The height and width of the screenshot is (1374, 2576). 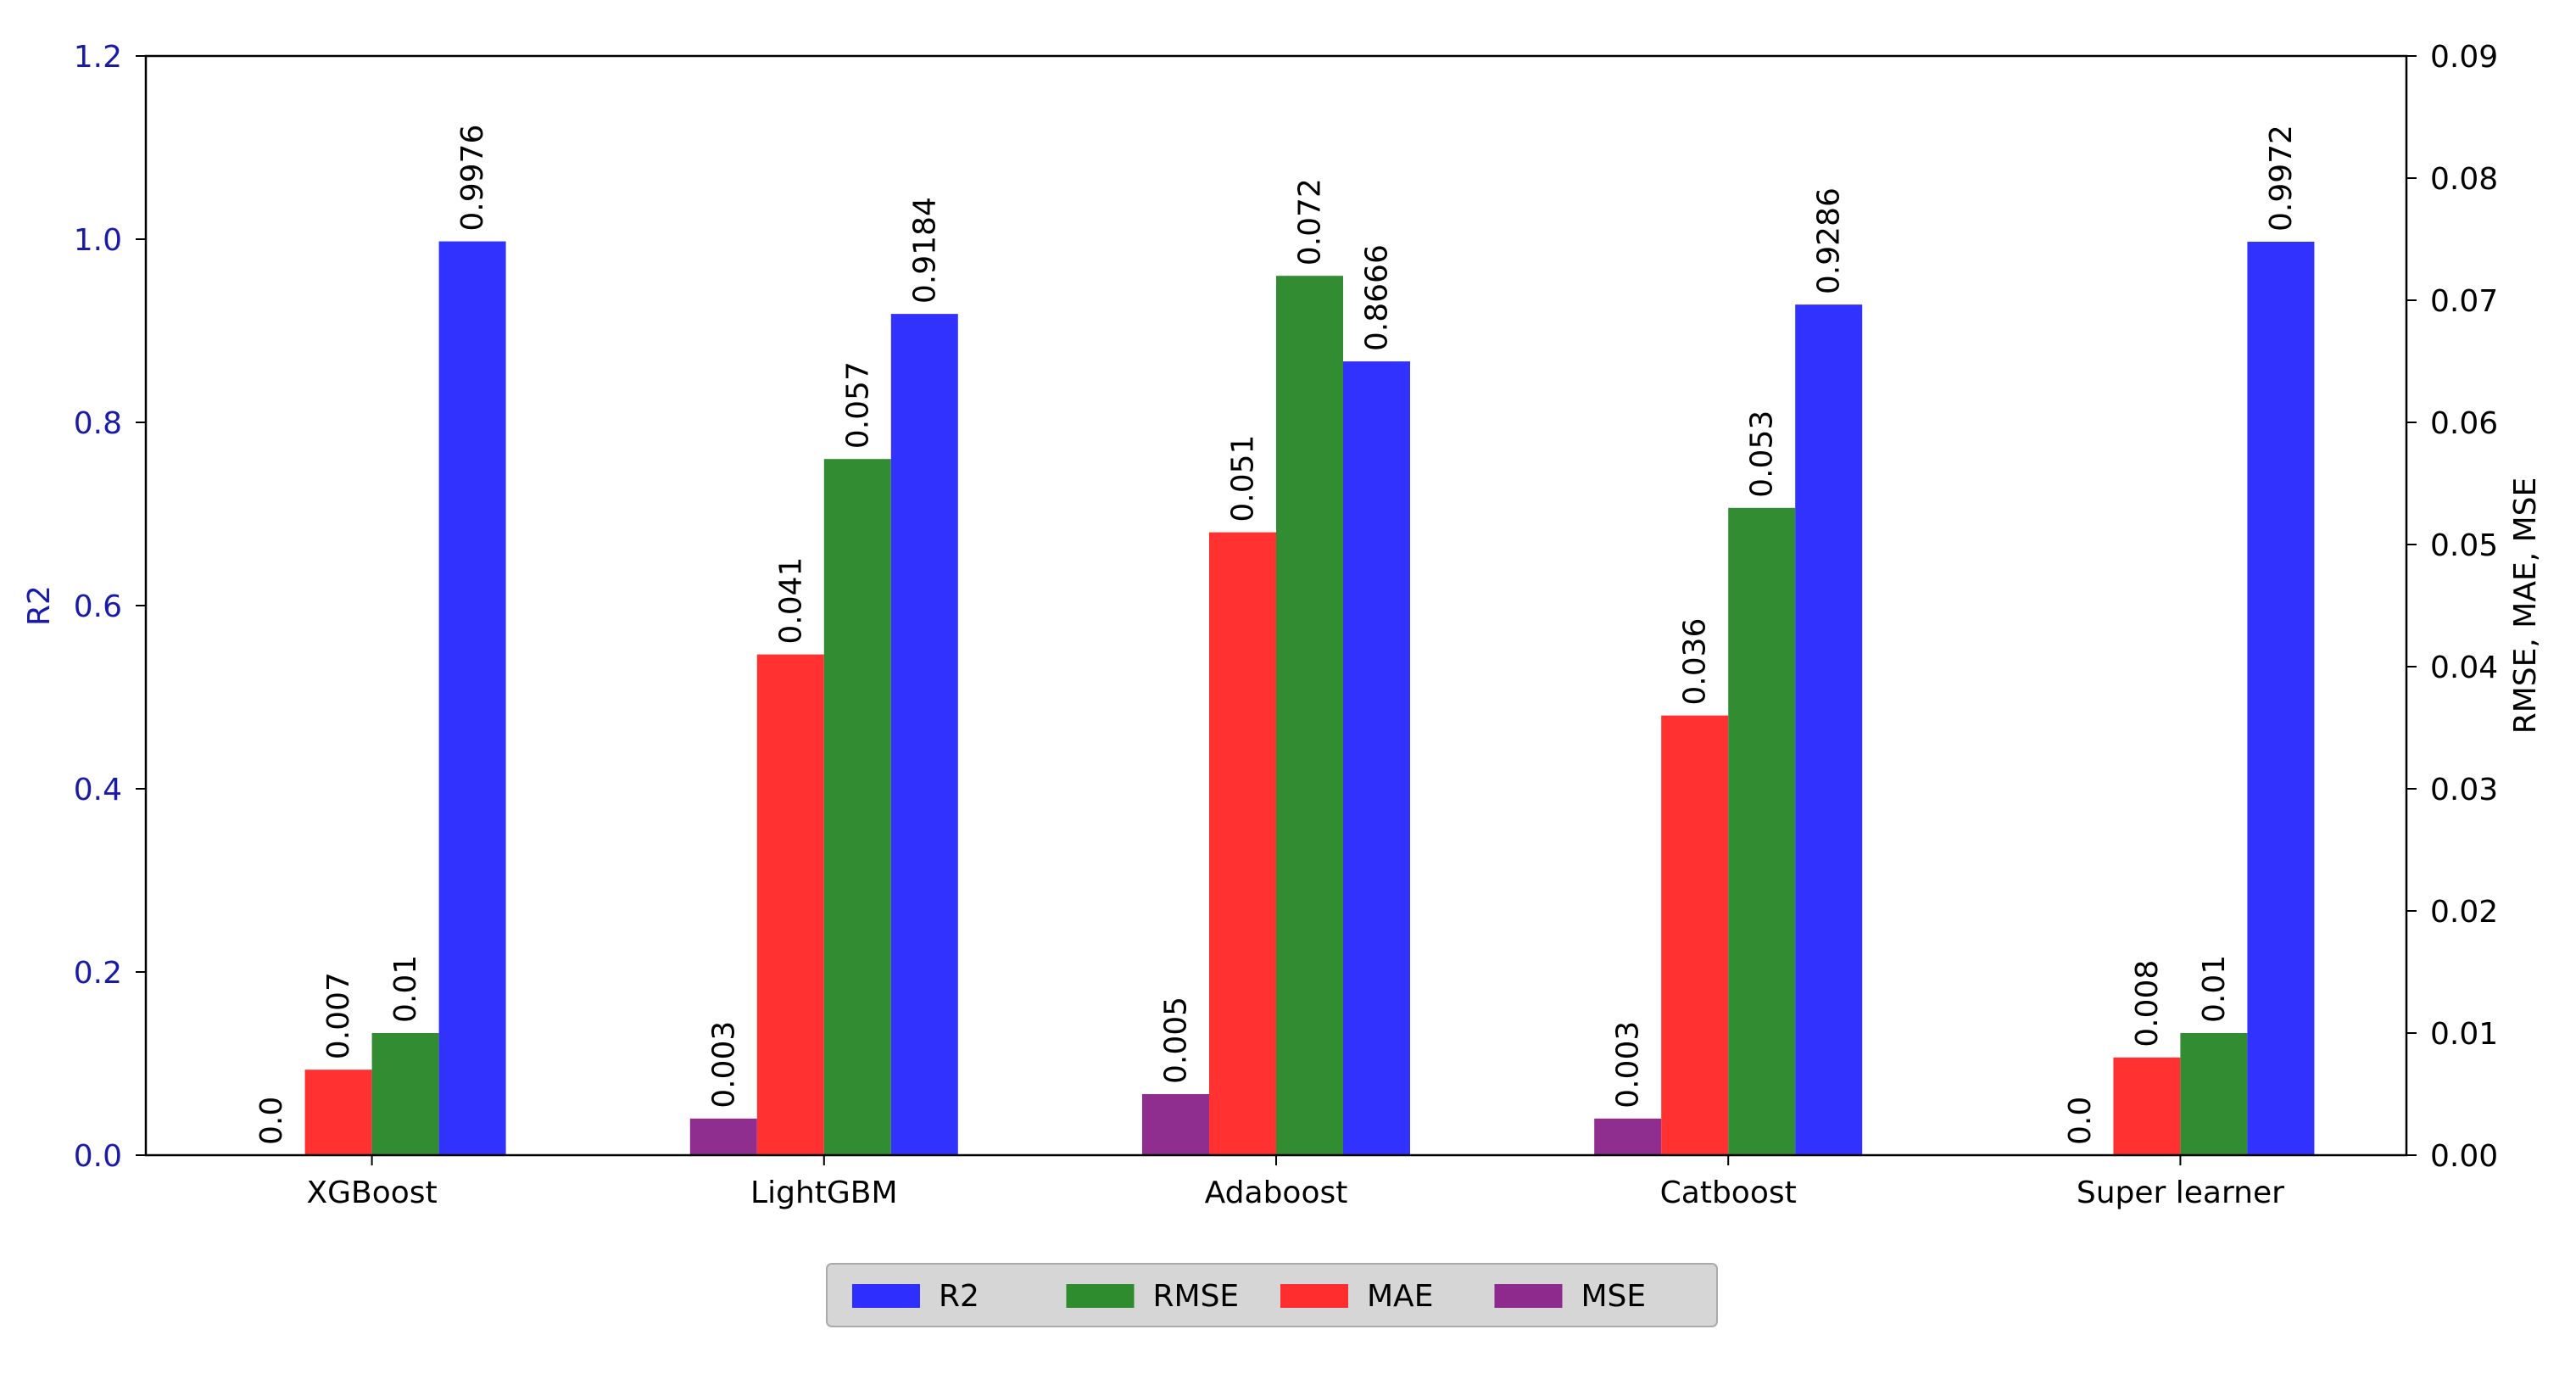 What do you see at coordinates (790, 601) in the screenshot?
I see `bar-value-label: 0.041` at bounding box center [790, 601].